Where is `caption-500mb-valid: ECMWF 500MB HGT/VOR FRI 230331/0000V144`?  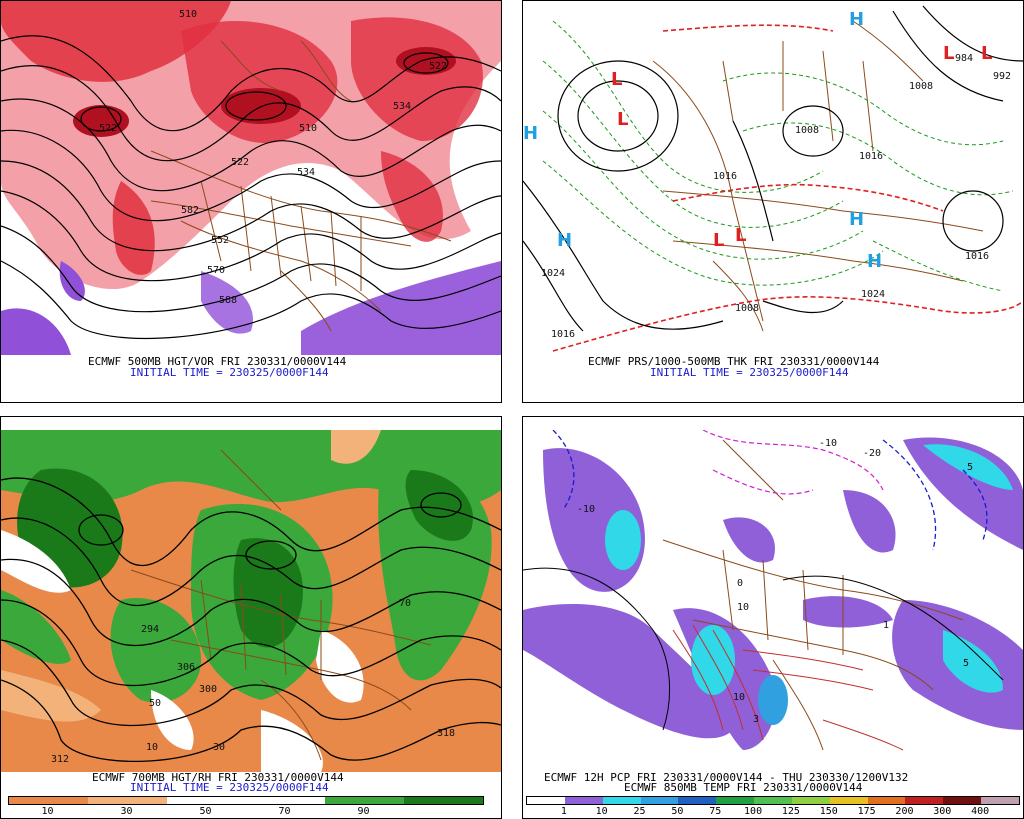
caption-500mb-valid: ECMWF 500MB HGT/VOR FRI 230331/0000V144 is located at coordinates (217, 361).